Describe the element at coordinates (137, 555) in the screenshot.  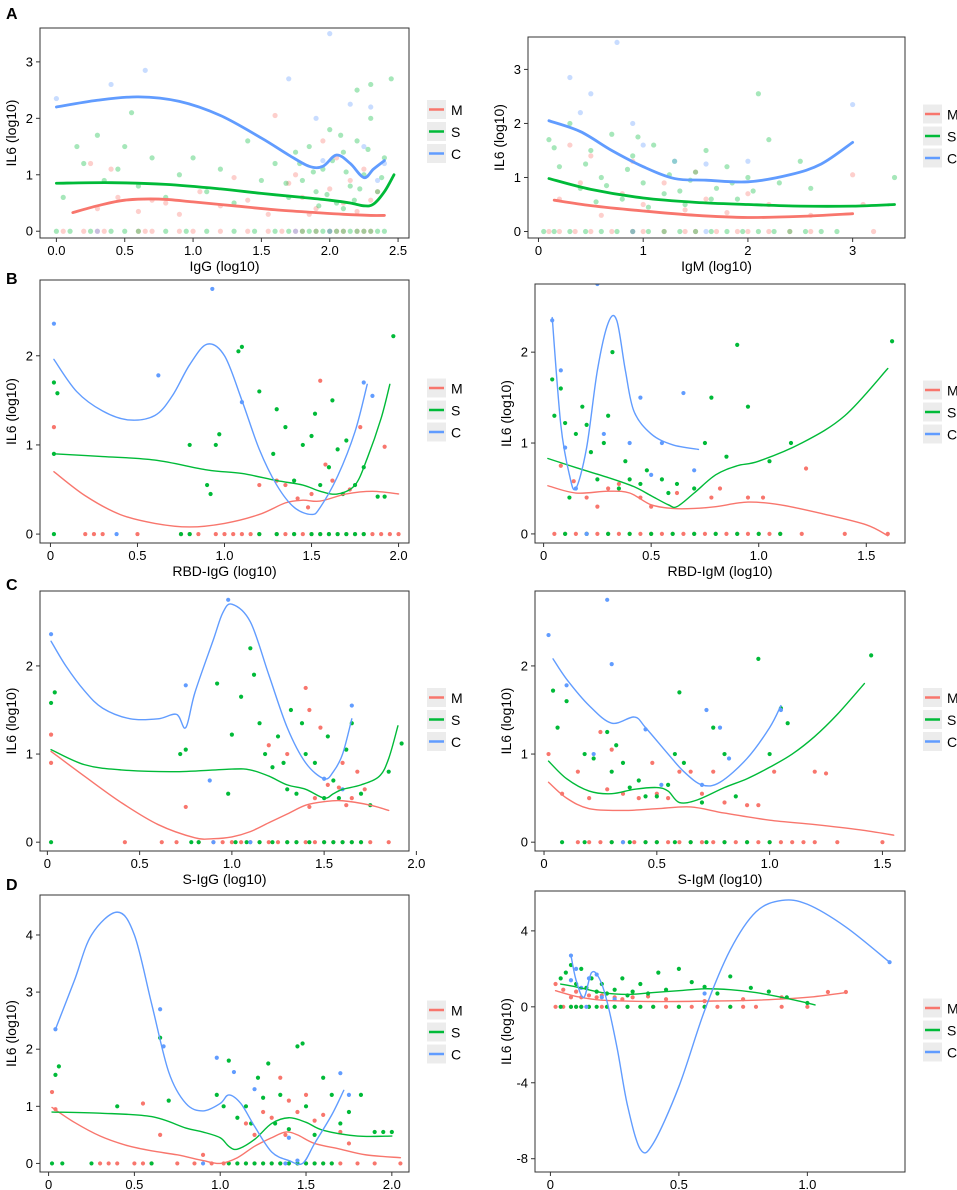
I see `x-tick-label: 0.5` at that location.